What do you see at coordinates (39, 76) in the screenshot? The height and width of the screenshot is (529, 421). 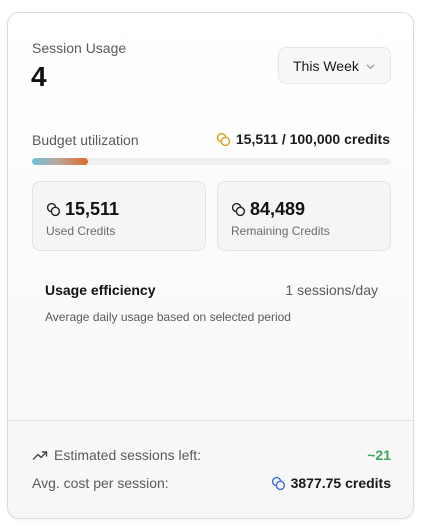 I see `session-count: 4` at bounding box center [39, 76].